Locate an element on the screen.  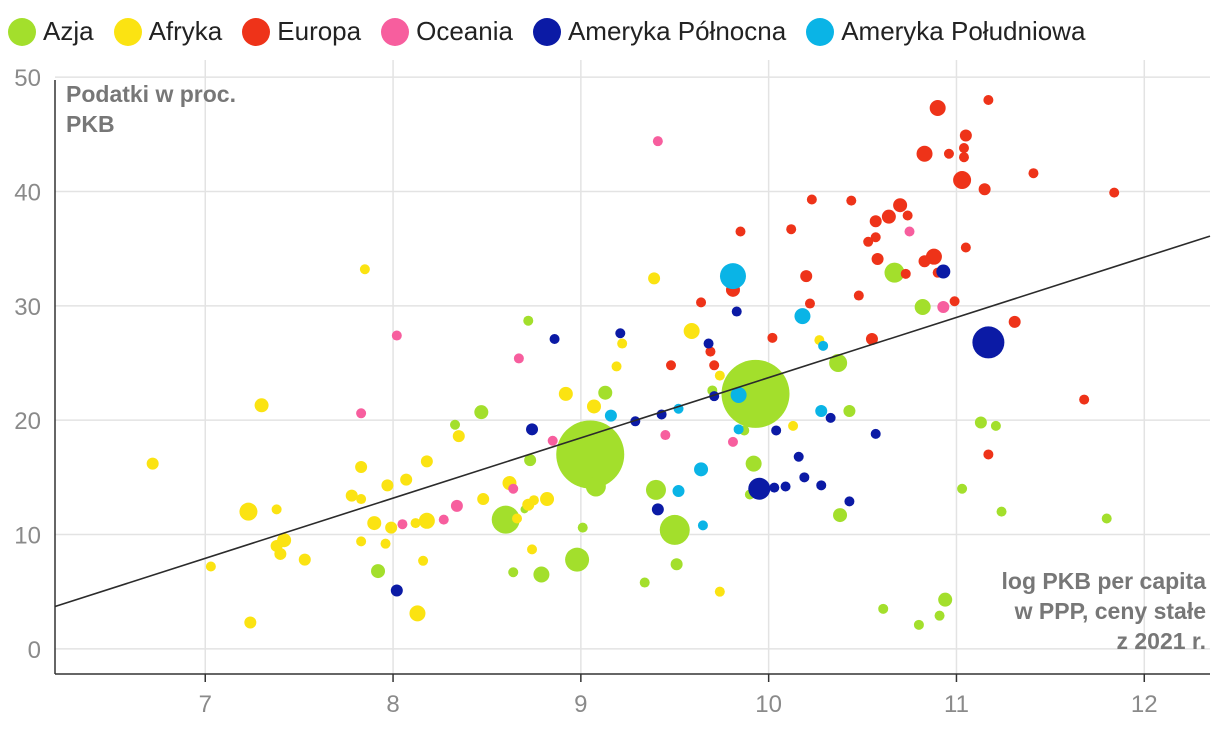
x-axis-title: z 2021 r. is located at coordinates (1161, 641).